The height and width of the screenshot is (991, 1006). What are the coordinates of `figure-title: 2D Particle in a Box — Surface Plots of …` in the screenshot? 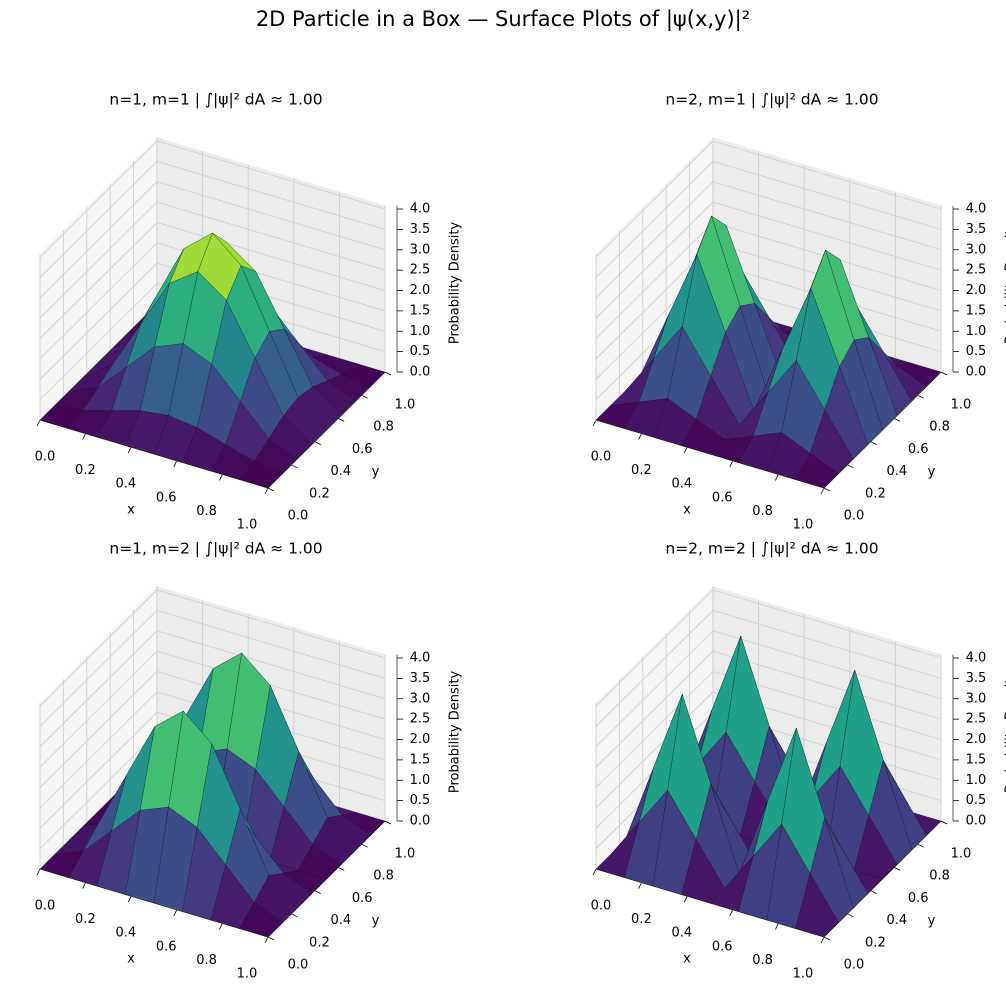 It's located at (503, 19).